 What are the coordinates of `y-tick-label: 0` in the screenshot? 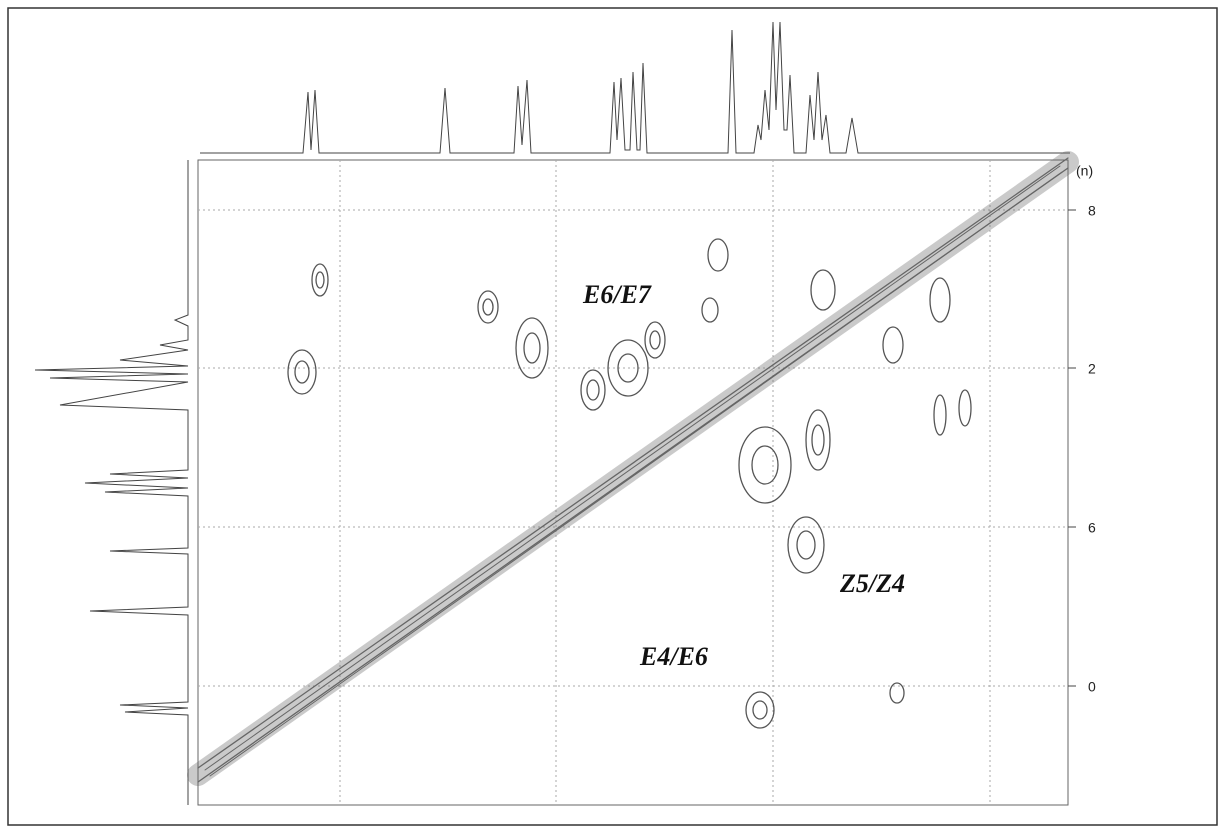 It's located at (1092, 687).